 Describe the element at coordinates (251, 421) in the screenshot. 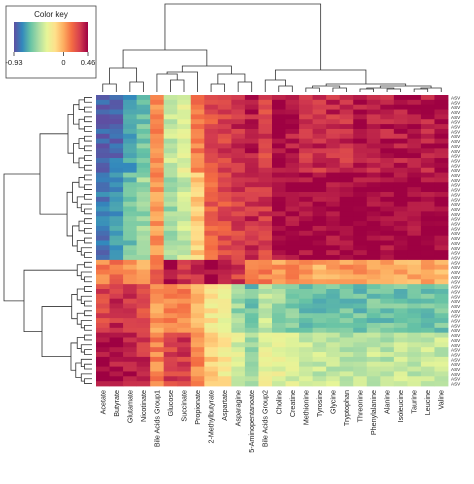

I see `column-label: 5-Aminopentanoate` at that location.